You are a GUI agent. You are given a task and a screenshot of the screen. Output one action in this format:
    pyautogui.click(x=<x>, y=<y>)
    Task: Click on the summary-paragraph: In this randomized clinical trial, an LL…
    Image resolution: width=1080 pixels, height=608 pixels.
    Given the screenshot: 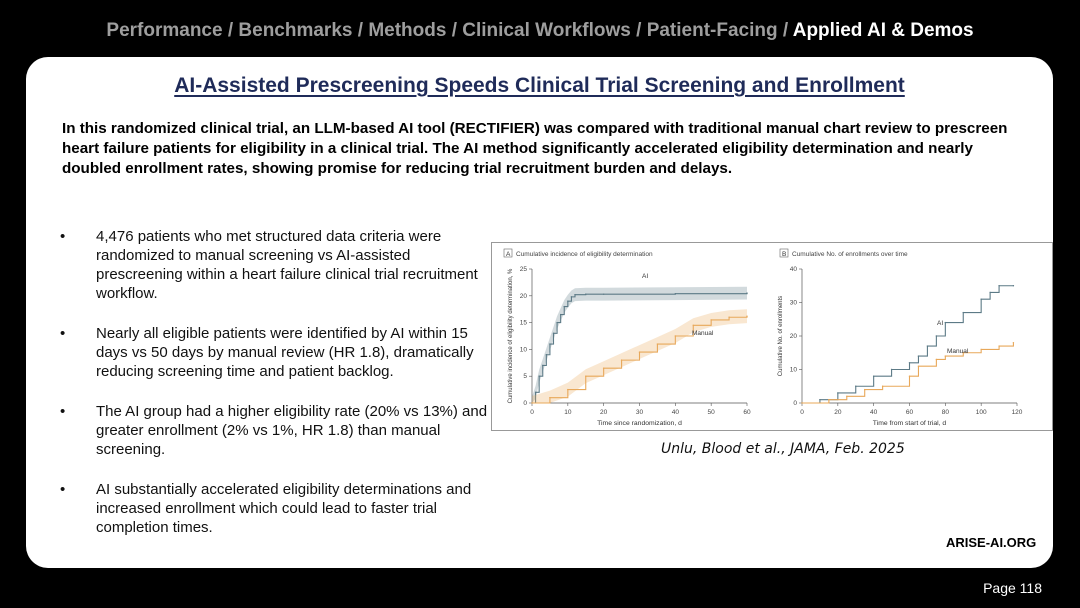 What is the action you would take?
    pyautogui.click(x=535, y=148)
    